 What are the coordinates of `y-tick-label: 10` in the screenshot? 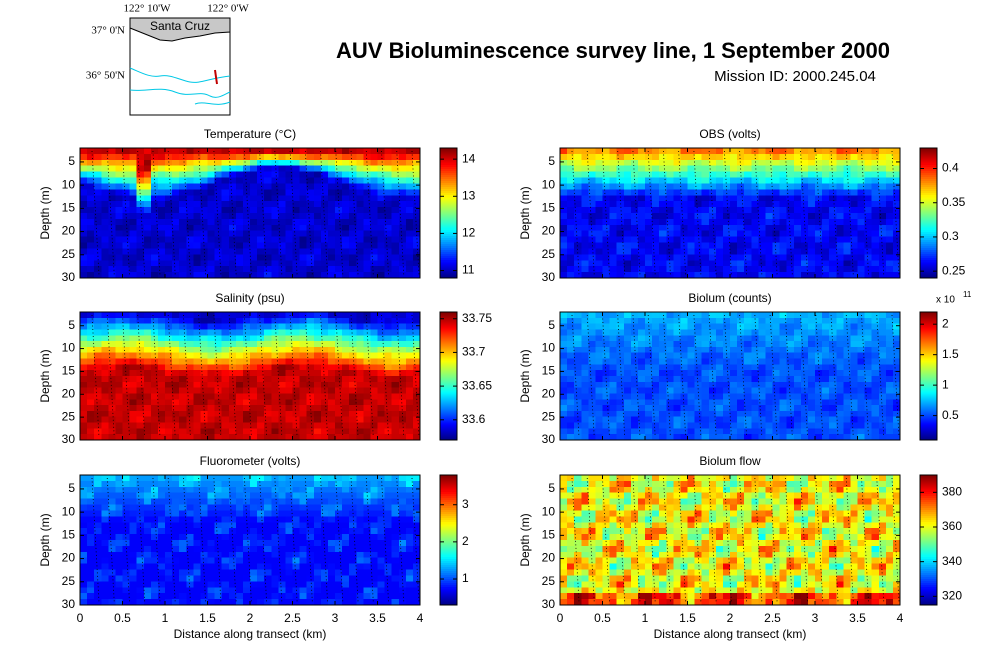 It's located at (549, 348).